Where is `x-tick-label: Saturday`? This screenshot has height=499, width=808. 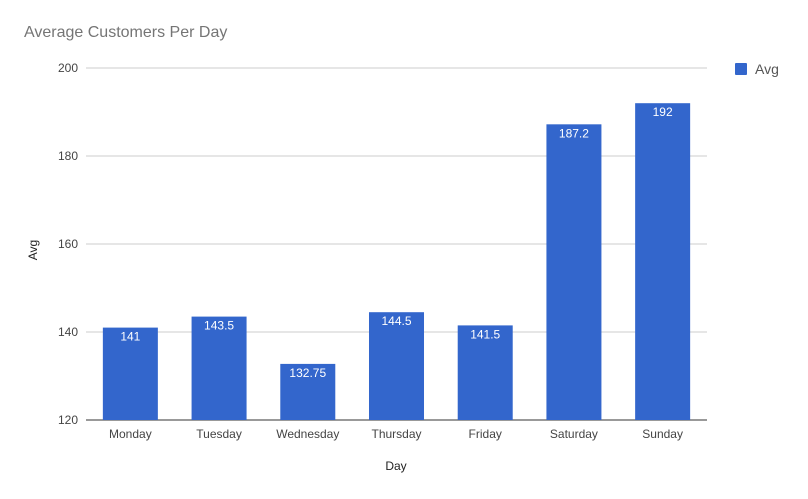
x-tick-label: Saturday is located at coordinates (574, 434).